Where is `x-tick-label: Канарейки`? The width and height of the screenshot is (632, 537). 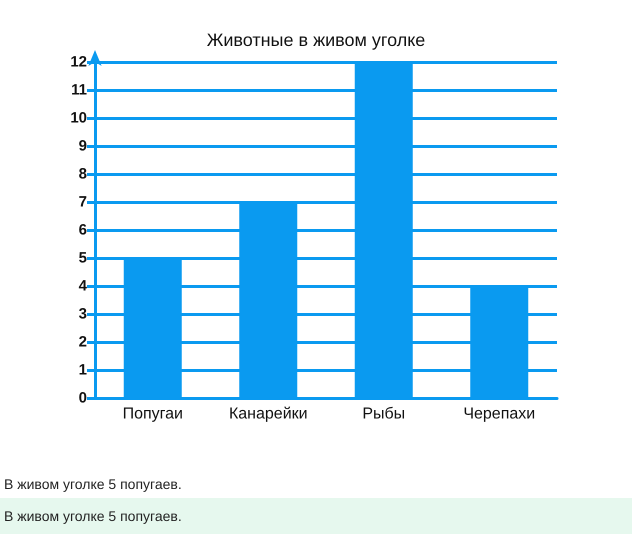
x-tick-label: Канарейки is located at coordinates (268, 414).